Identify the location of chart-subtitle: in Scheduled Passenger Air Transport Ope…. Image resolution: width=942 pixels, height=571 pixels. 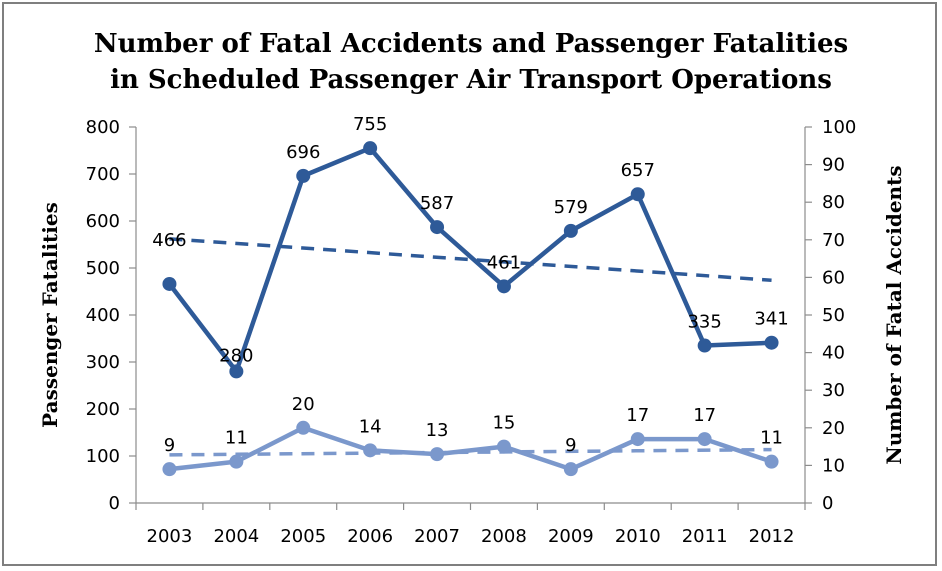
(471, 80).